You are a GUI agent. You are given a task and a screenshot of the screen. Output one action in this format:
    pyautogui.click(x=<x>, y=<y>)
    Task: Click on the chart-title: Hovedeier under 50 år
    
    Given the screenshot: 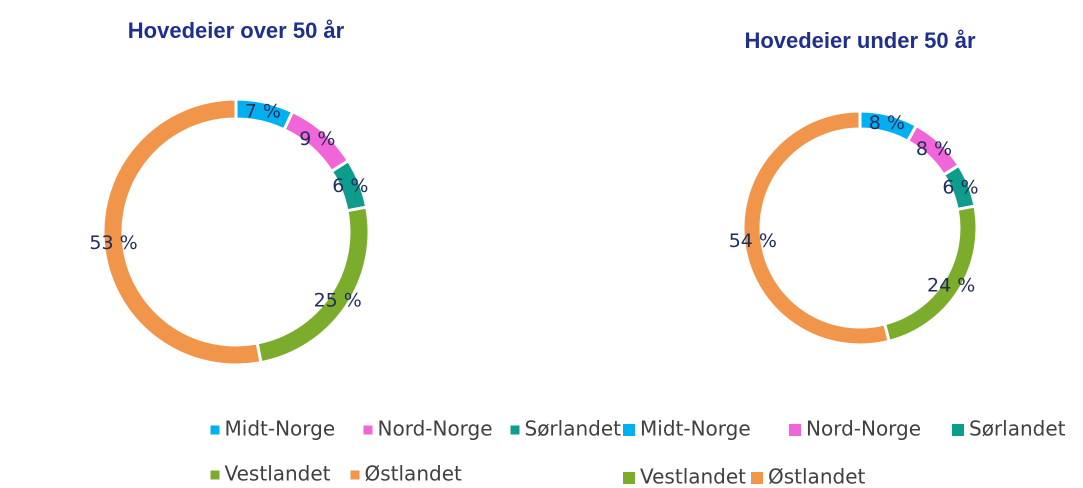 What is the action you would take?
    pyautogui.click(x=860, y=40)
    